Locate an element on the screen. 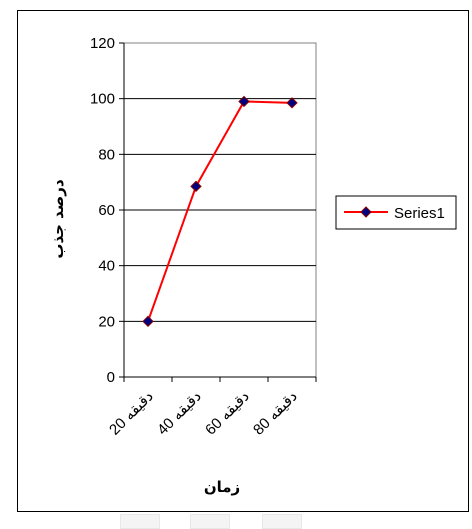 This screenshot has width=472, height=529. bottom-strip is located at coordinates (236, 521).